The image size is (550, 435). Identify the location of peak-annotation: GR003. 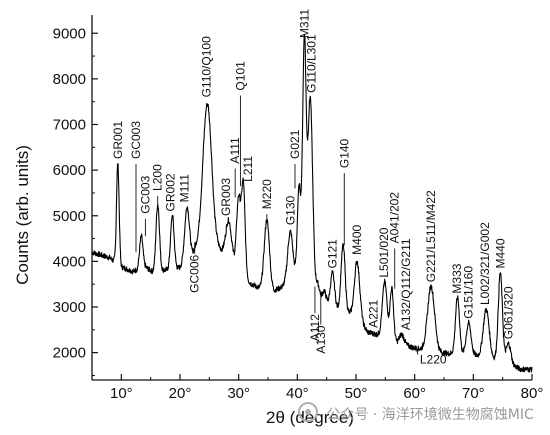
(226, 197).